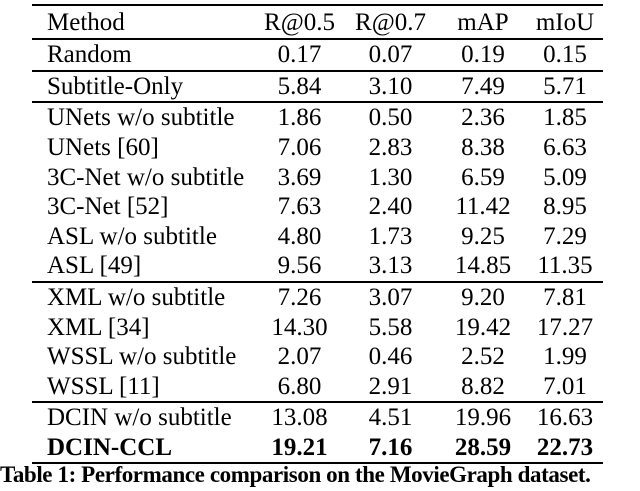  Describe the element at coordinates (483, 148) in the screenshot. I see `map-cell: 8.38` at that location.